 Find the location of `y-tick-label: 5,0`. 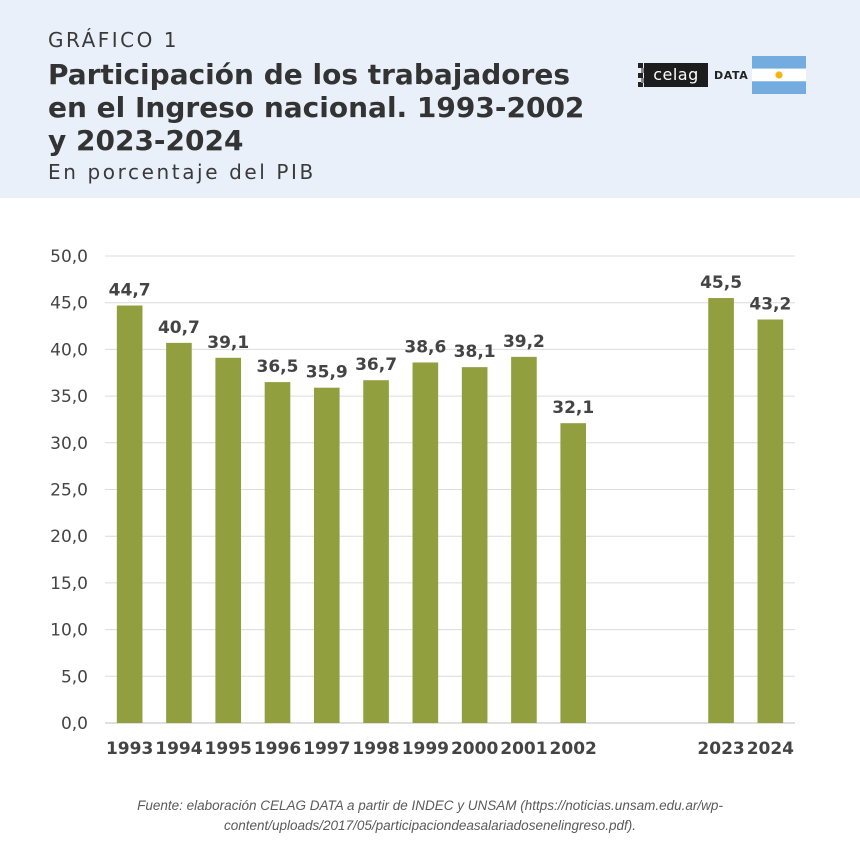

y-tick-label: 5,0 is located at coordinates (74, 677).